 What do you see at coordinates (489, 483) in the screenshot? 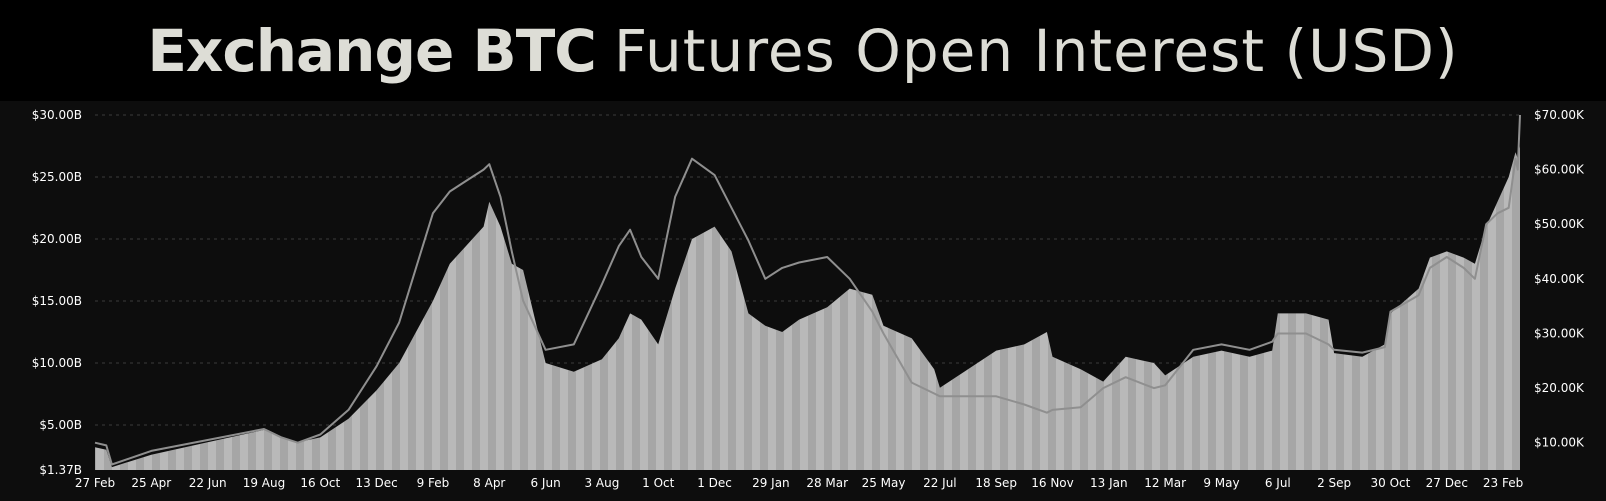
I see `x-axis-tick-label: 8 Apr` at bounding box center [489, 483].